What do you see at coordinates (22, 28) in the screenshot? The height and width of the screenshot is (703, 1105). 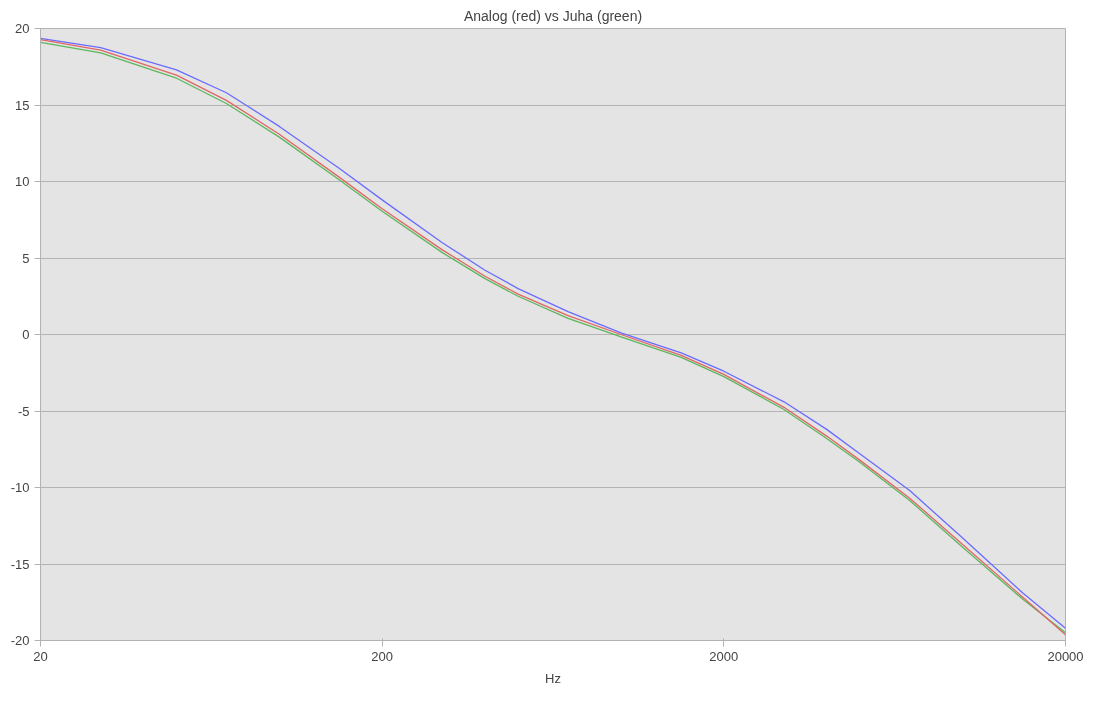 I see `y-tick-label: 20` at bounding box center [22, 28].